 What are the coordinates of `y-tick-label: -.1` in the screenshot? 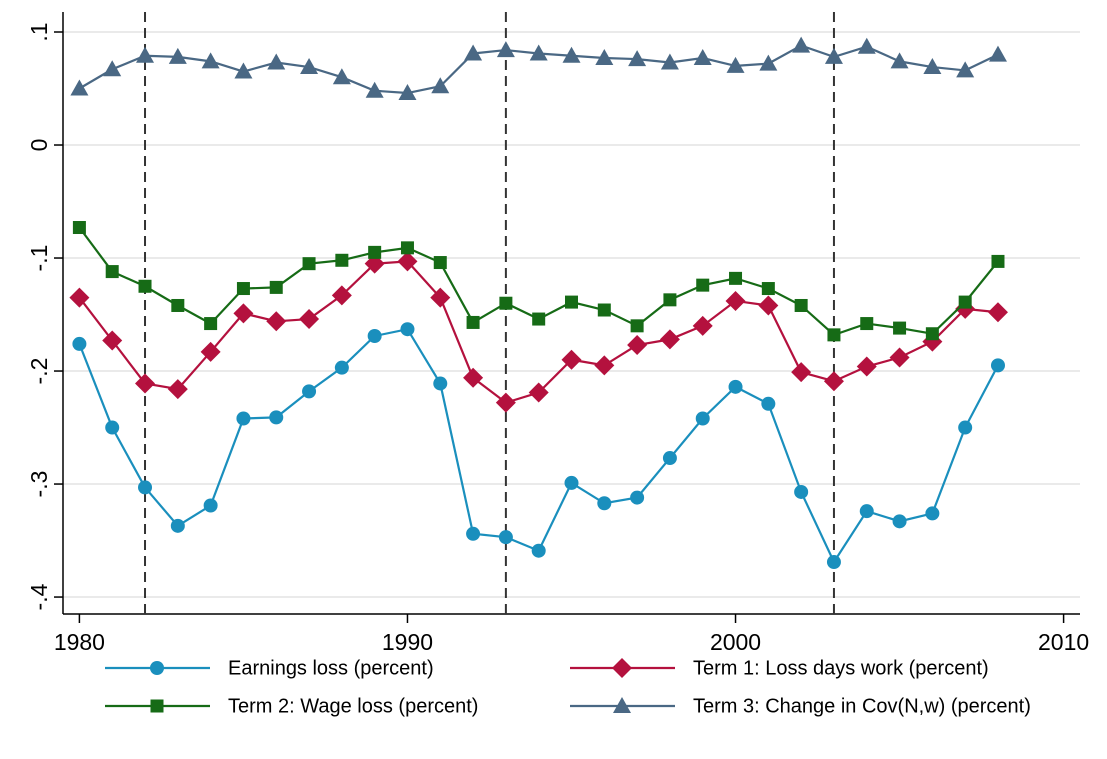 It's located at (39, 258).